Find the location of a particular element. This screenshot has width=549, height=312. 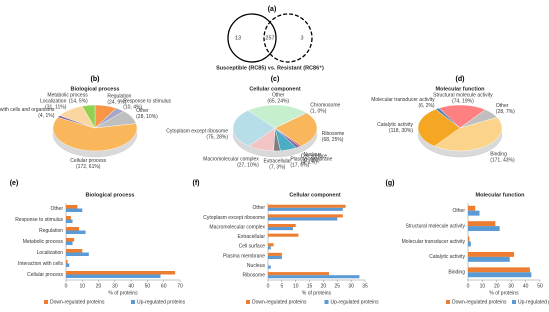

slice-label: Localization is located at coordinates (53, 102).